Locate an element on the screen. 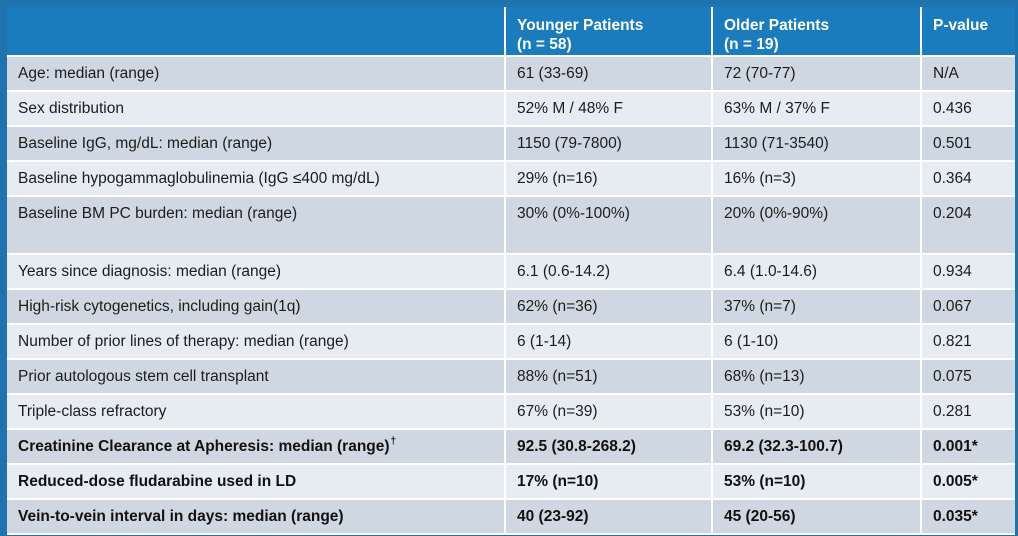 The image size is (1018, 536). younger-value: 17% (n=10) is located at coordinates (609, 482).